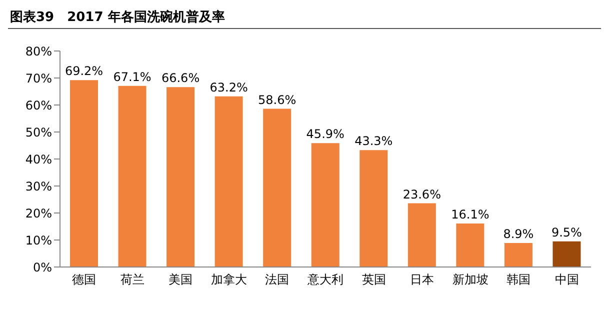 The width and height of the screenshot is (609, 329). I want to click on x-tick-label: 意大利, so click(325, 279).